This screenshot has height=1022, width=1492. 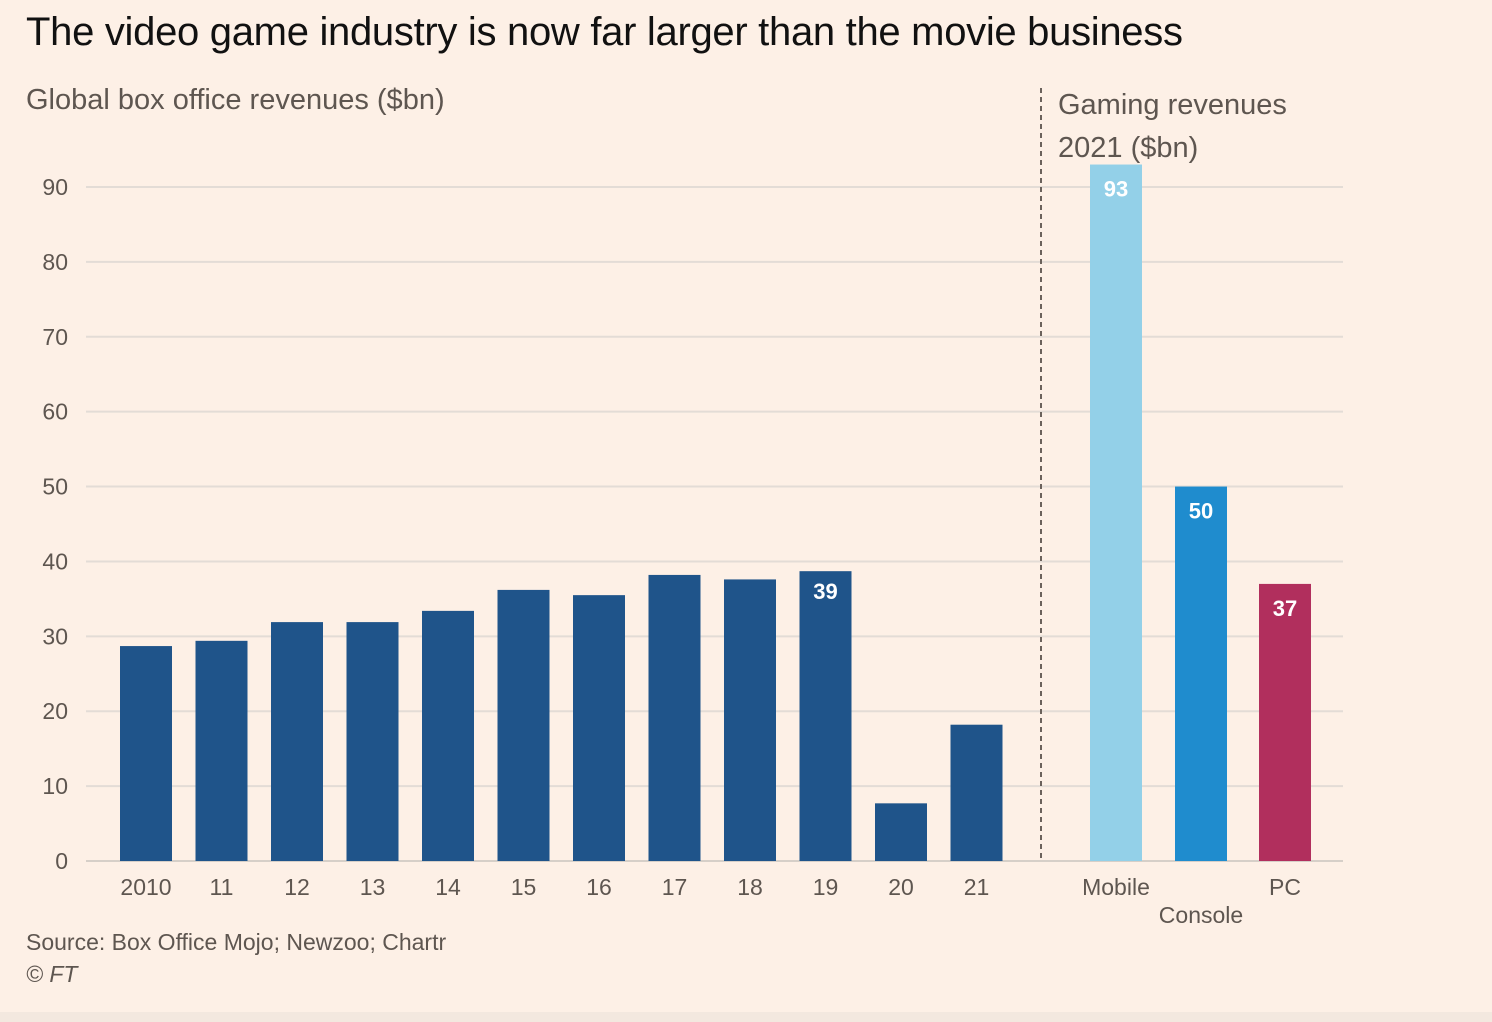 I want to click on bar-gaming-pc, so click(x=1285, y=722).